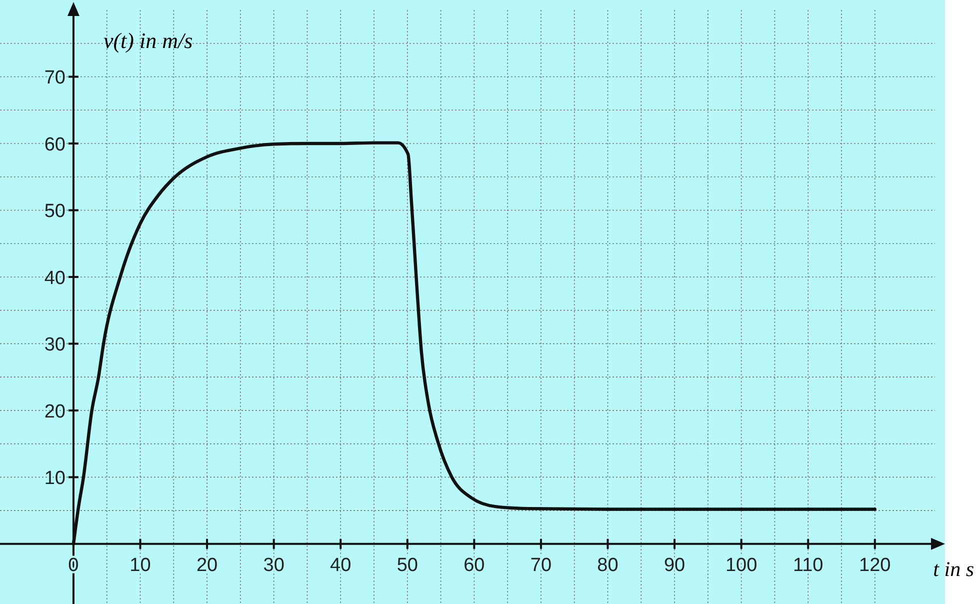 The width and height of the screenshot is (977, 604). I want to click on x-tick-label: 110, so click(808, 565).